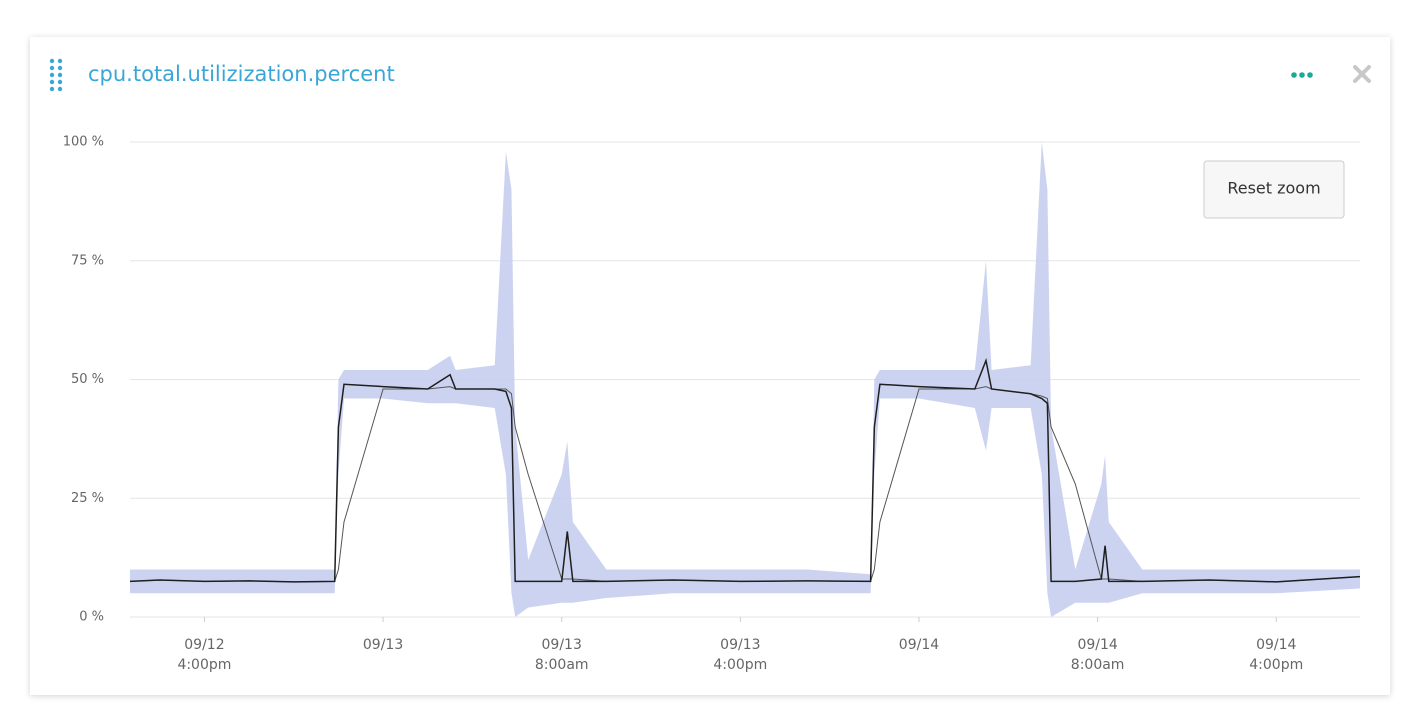  Describe the element at coordinates (91, 617) in the screenshot. I see `y-tick-label: 0 %` at that location.